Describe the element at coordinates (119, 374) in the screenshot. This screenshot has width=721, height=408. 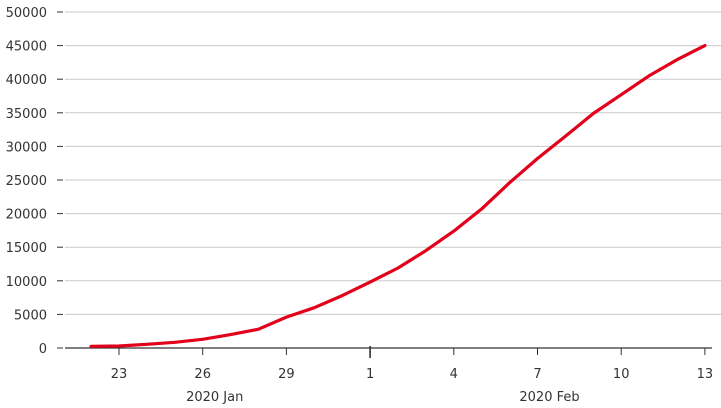
I see `x-tick-label: 23` at that location.